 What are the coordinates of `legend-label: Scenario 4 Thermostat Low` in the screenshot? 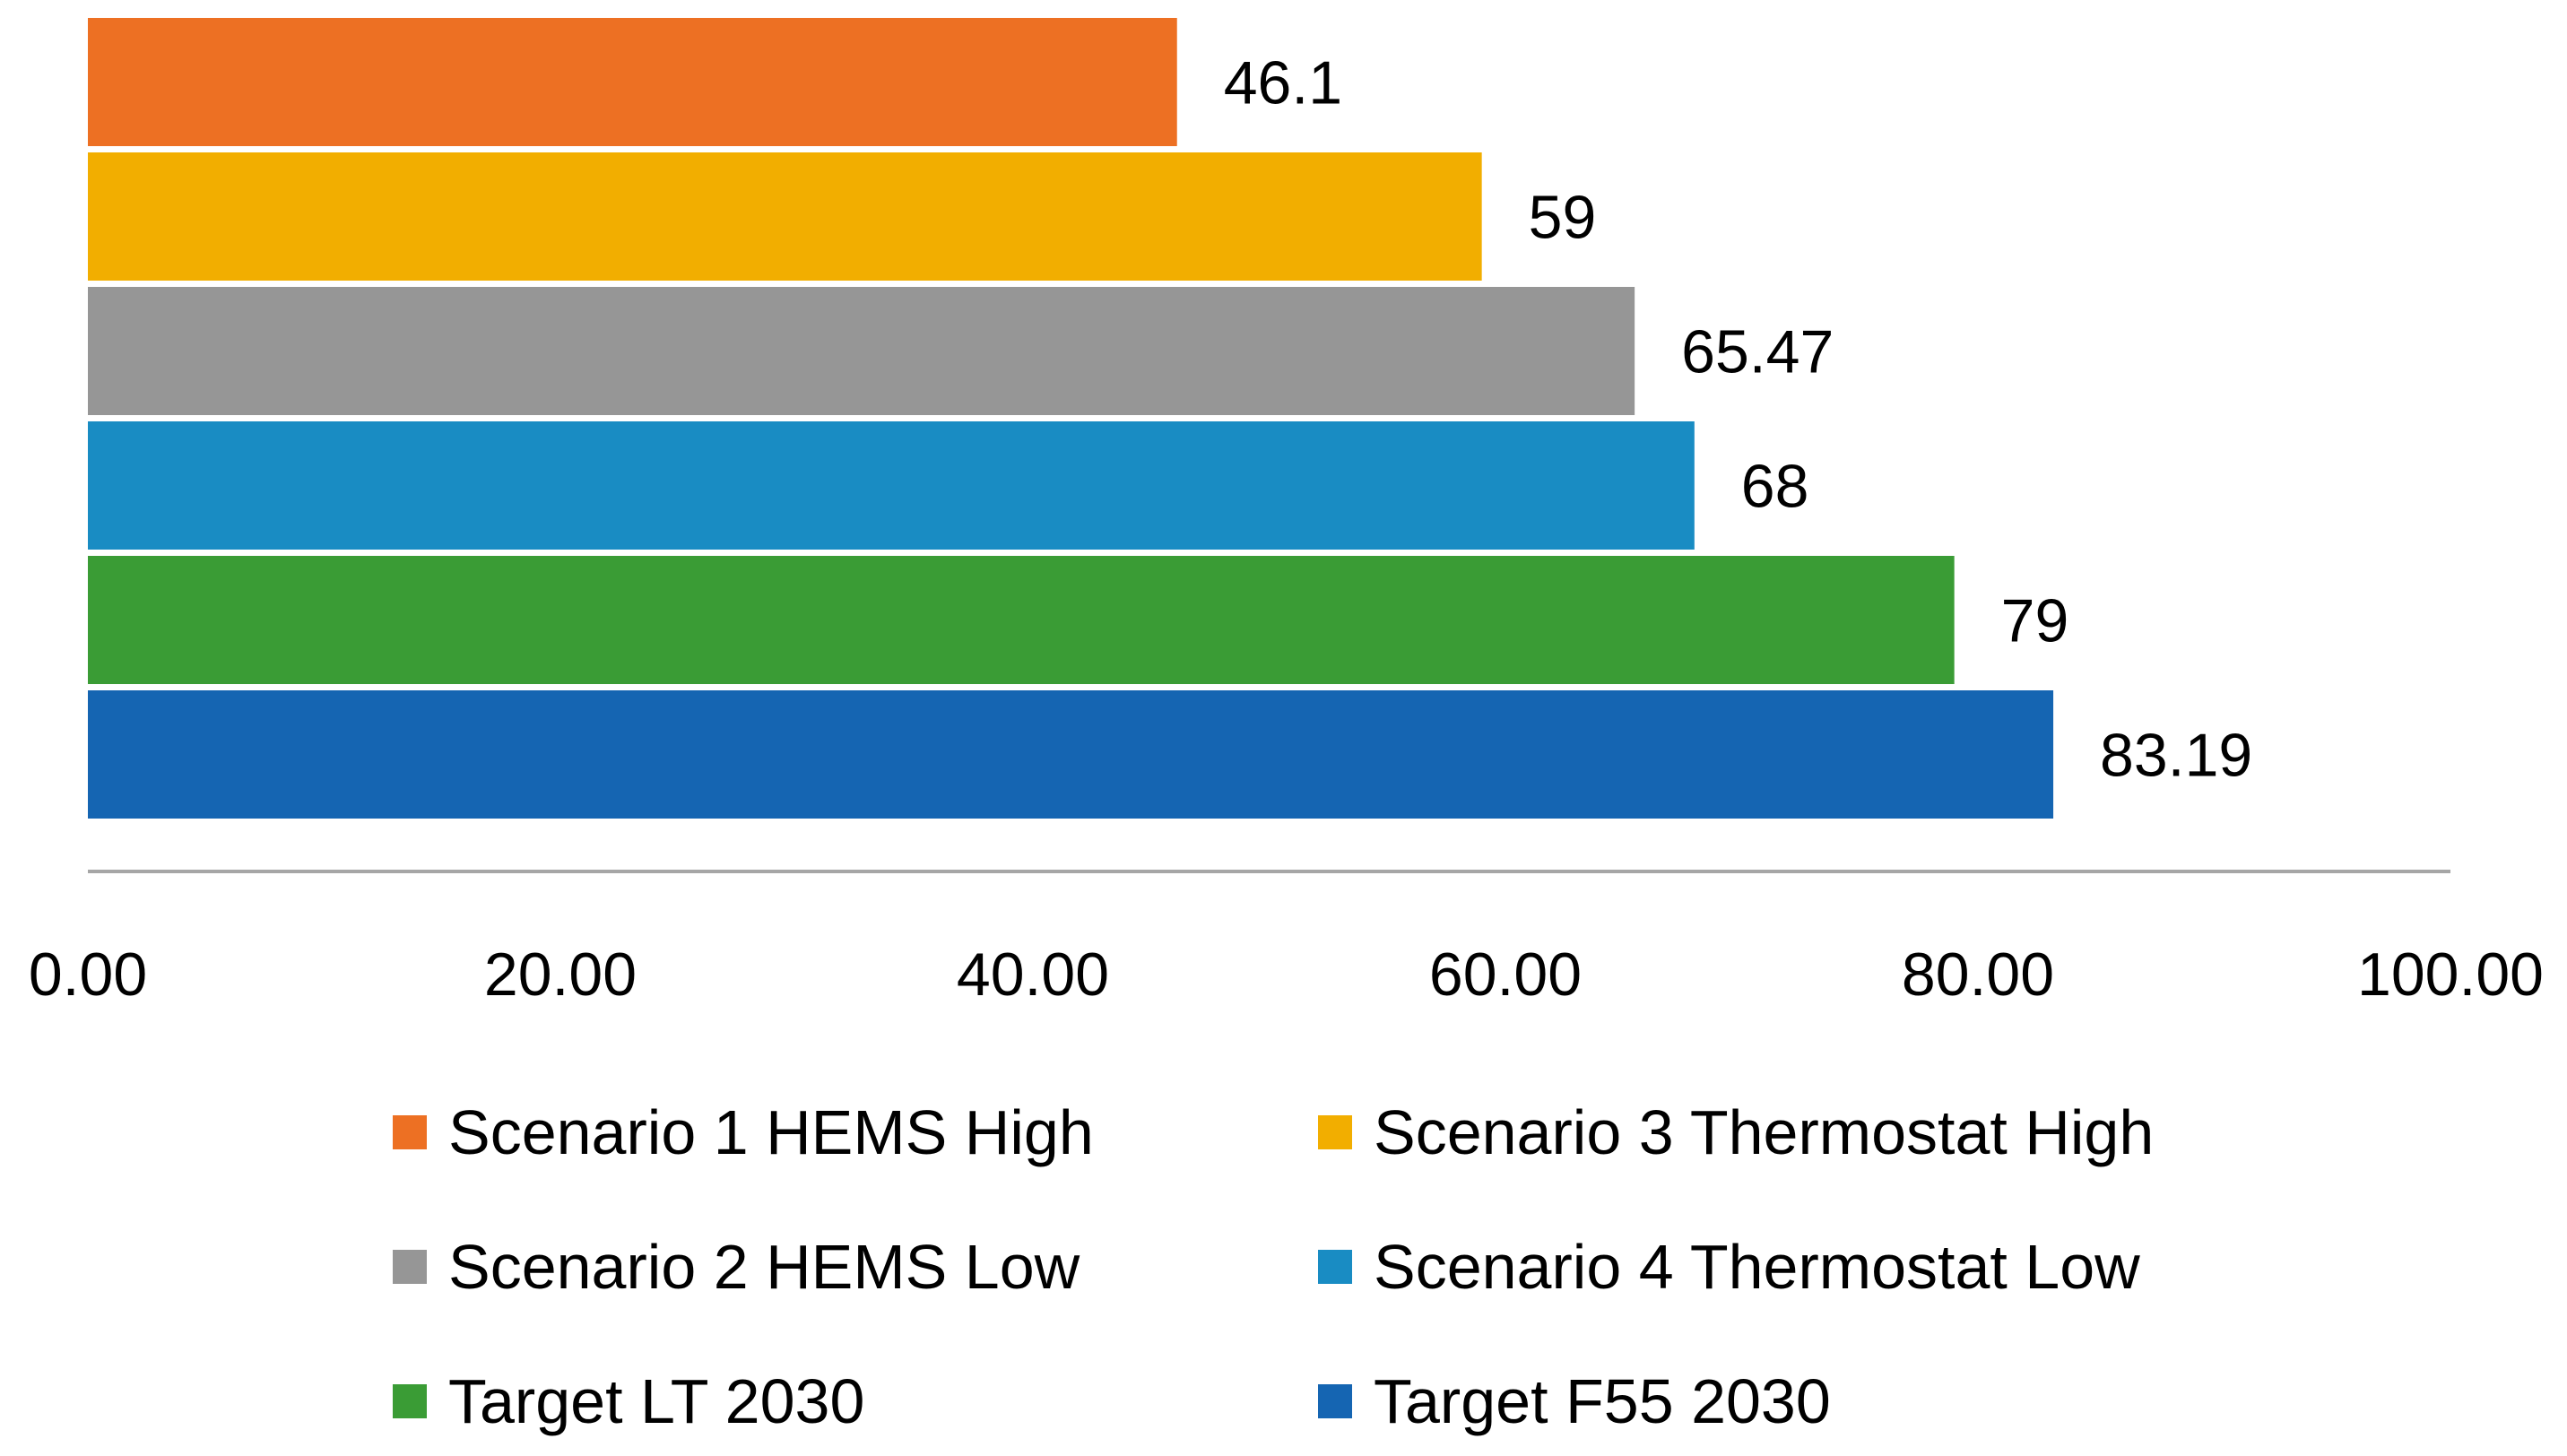 It's located at (1757, 1267).